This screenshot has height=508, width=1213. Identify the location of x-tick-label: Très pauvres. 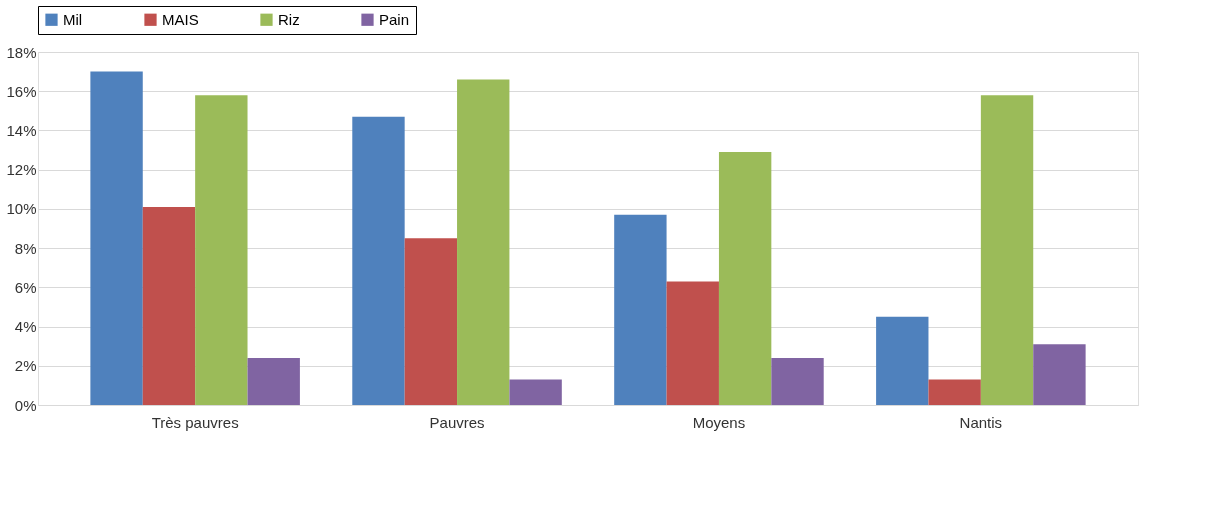
(195, 422).